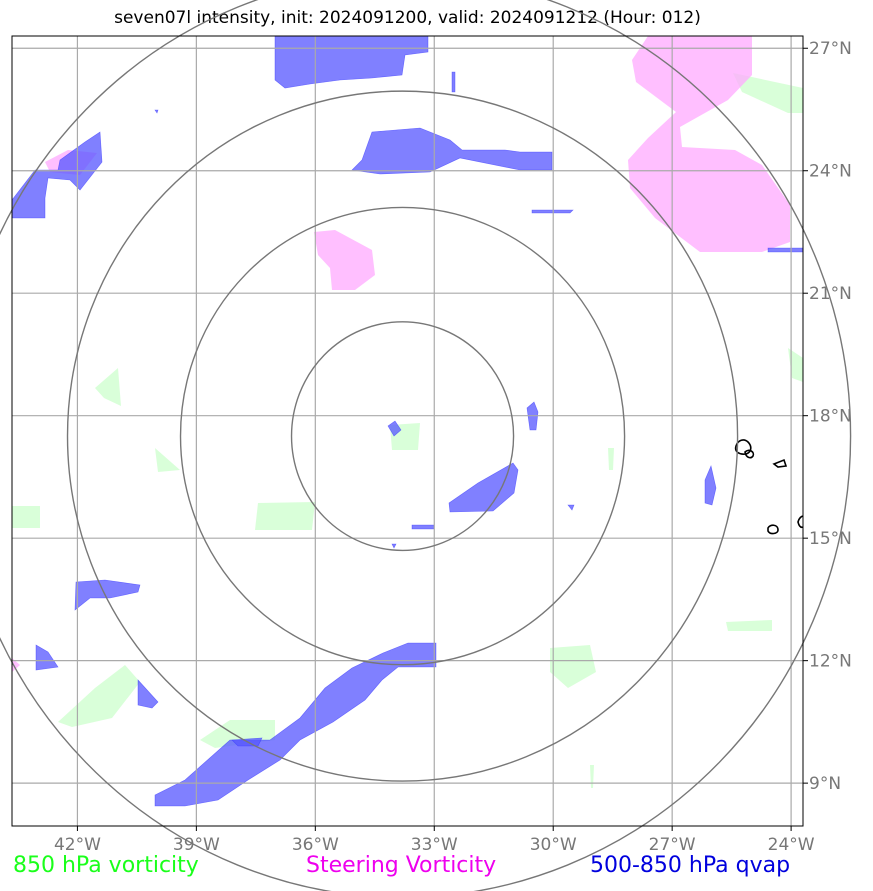  I want to click on lon-tick-label: 39°W, so click(196, 845).